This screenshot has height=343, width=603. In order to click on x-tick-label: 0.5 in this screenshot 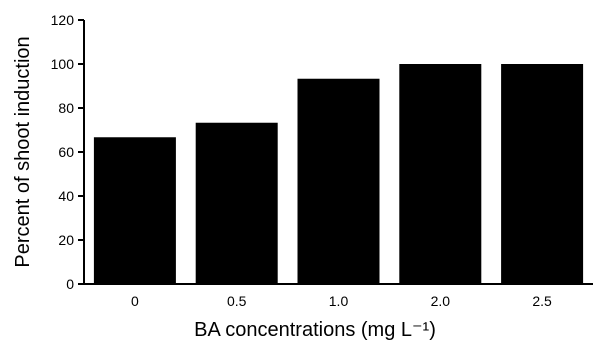, I will do `click(237, 301)`.